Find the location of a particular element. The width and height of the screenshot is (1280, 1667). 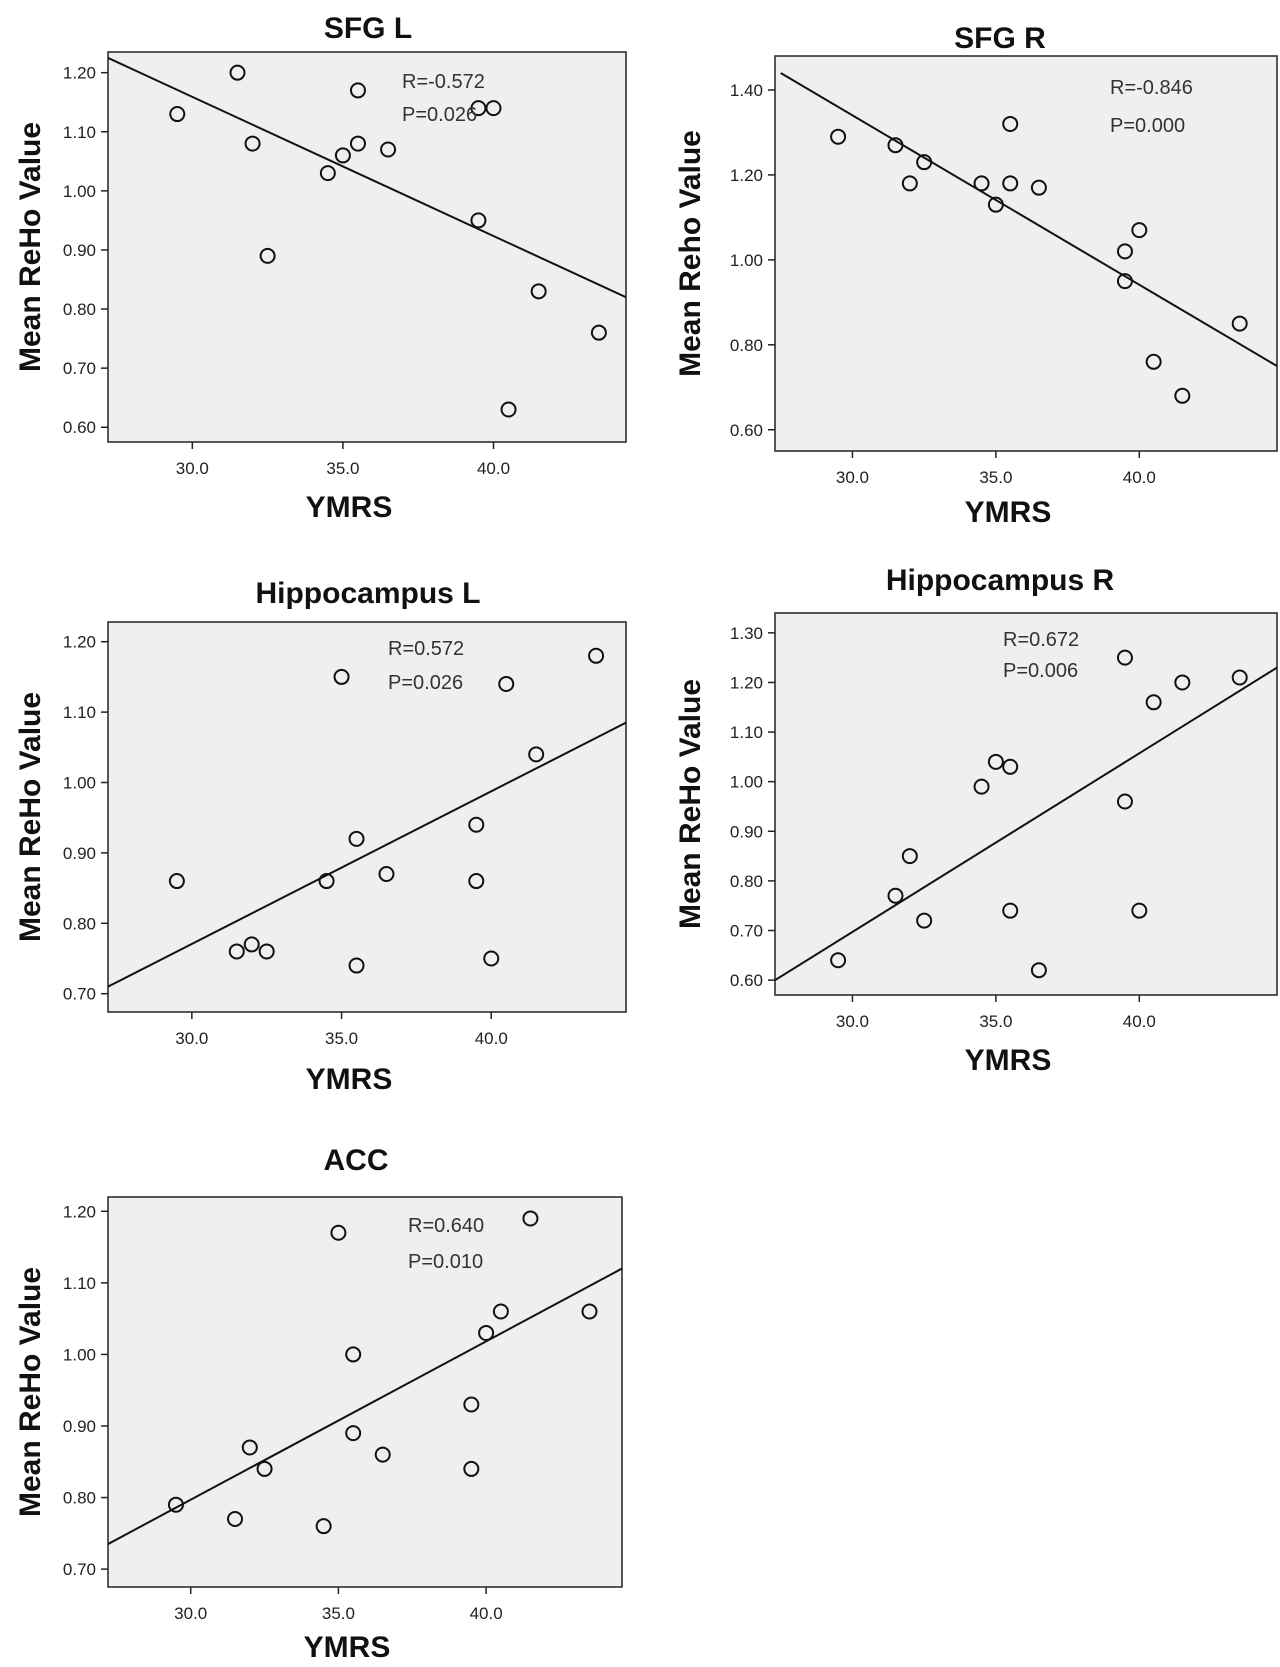

y-axis-label: Mean Reho Value is located at coordinates (690, 253).